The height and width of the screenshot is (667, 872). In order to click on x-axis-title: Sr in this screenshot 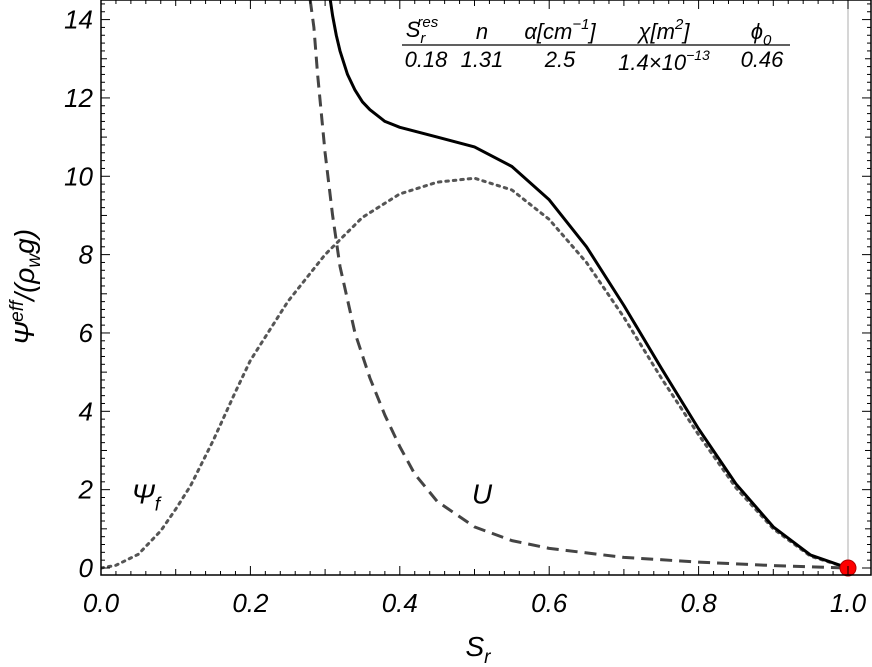, I will do `click(478, 649)`.